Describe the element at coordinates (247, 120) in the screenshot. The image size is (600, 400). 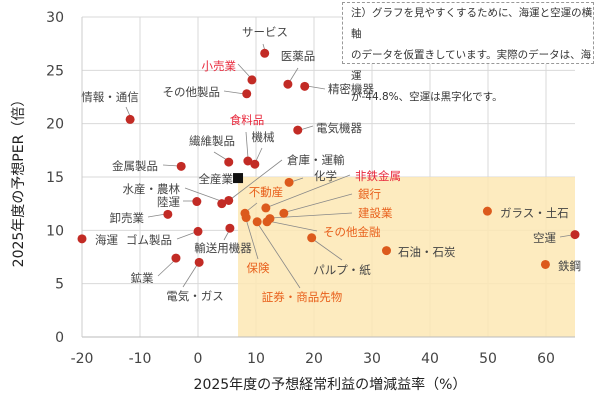
I see `data-label: 食料品` at that location.